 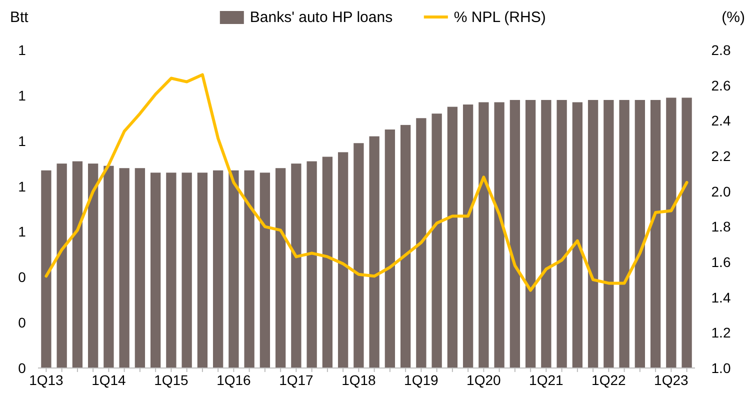 What do you see at coordinates (20, 17) in the screenshot?
I see `y-axis-title: Btt` at bounding box center [20, 17].